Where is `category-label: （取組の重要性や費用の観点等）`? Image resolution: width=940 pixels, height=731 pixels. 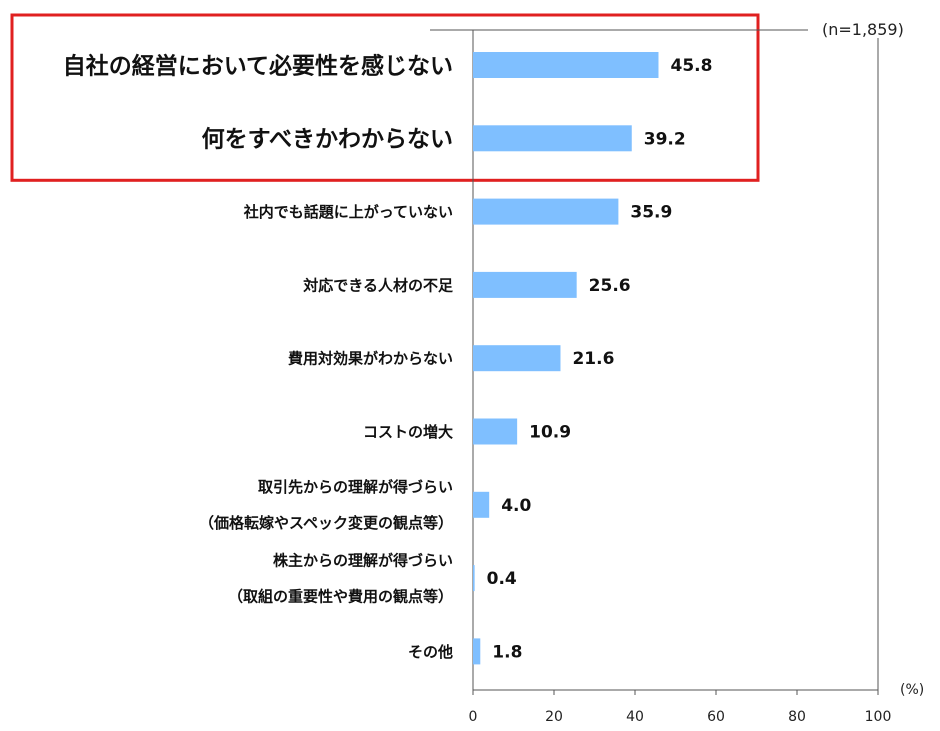 category-label: （取組の重要性や費用の観点等） is located at coordinates (340, 597).